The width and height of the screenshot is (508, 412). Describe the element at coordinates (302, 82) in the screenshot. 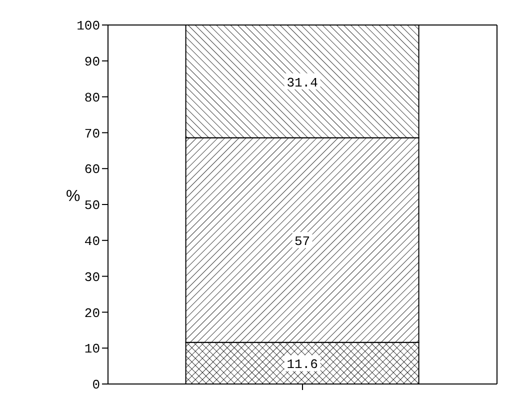

I see `data-label: 31.4` at that location.